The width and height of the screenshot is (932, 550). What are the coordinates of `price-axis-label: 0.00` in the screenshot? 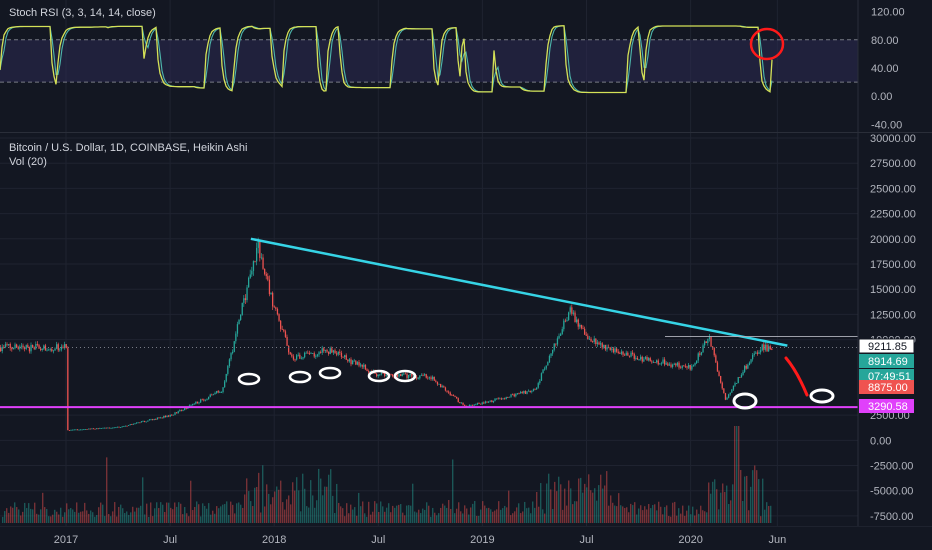 It's located at (880, 441).